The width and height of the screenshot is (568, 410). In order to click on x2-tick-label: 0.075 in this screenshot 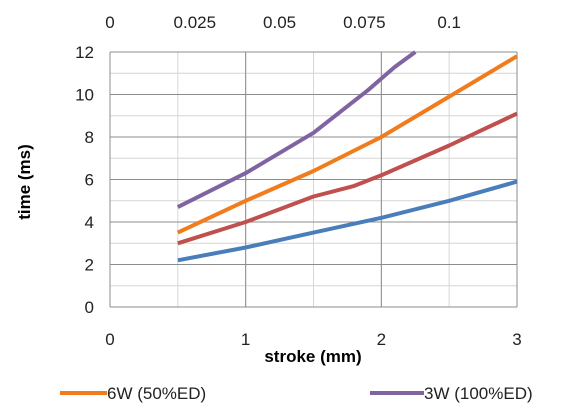, I will do `click(364, 22)`.